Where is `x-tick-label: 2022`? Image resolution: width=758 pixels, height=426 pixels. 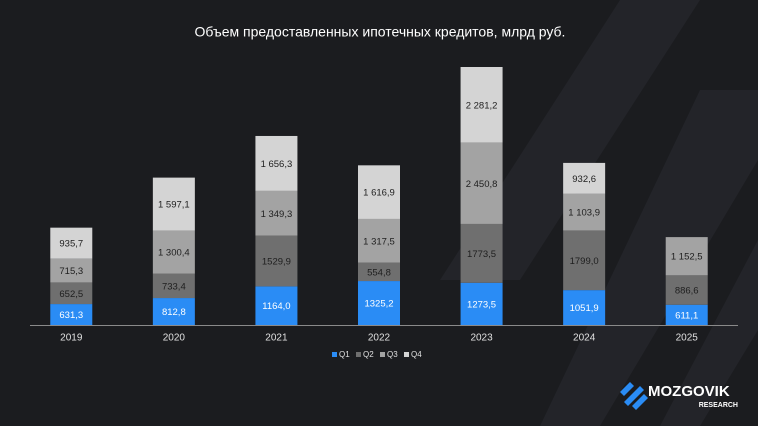
x-tick-label: 2022 is located at coordinates (379, 338).